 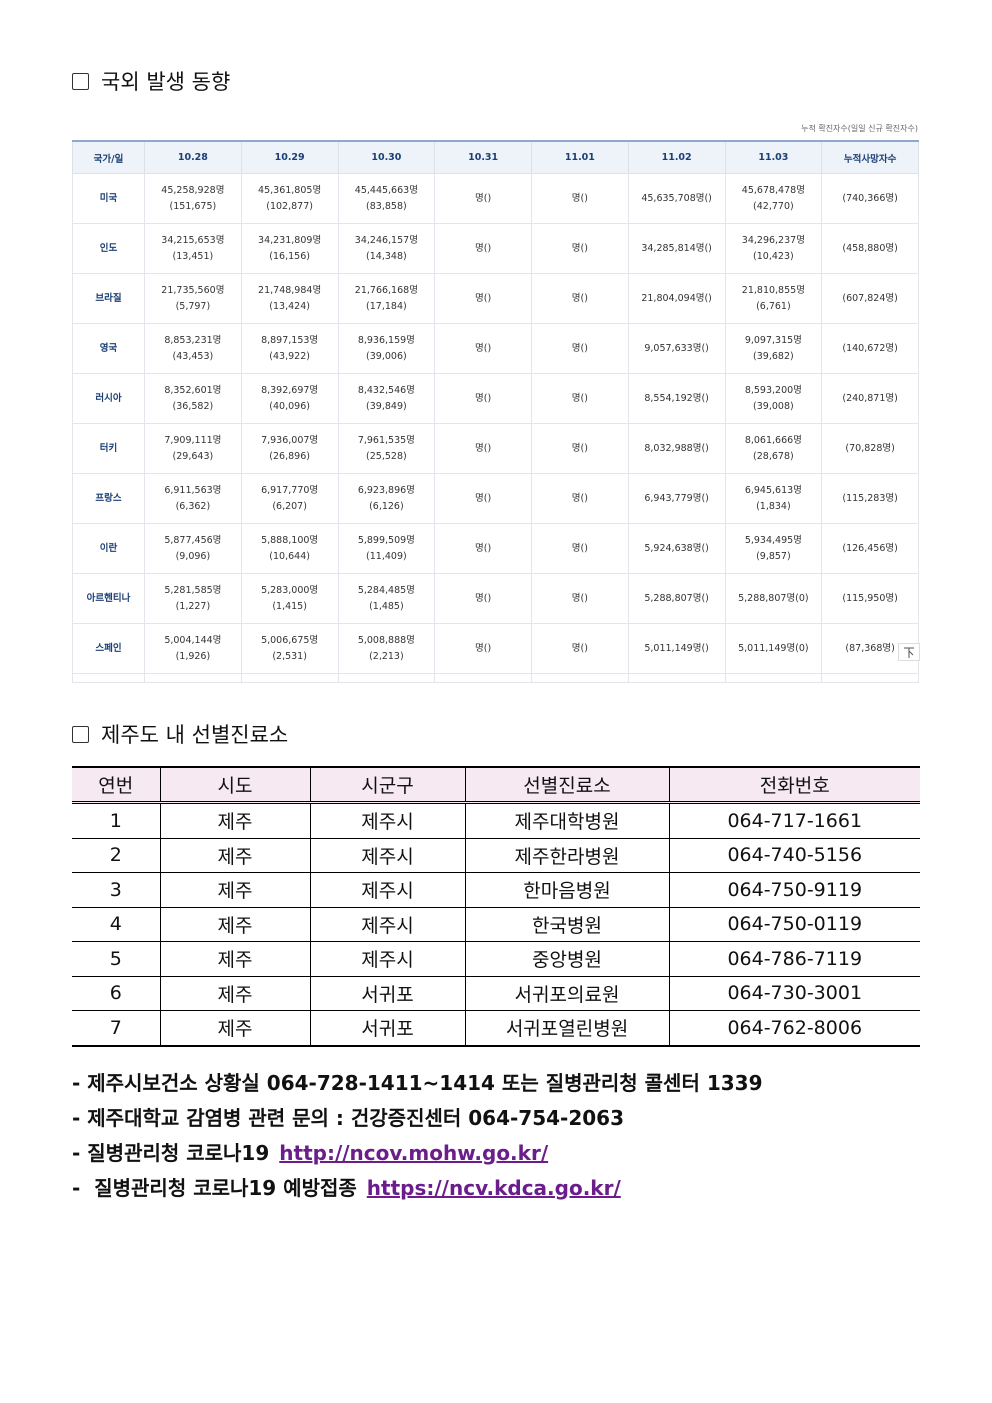 I want to click on scroll-top-icon, so click(x=909, y=652).